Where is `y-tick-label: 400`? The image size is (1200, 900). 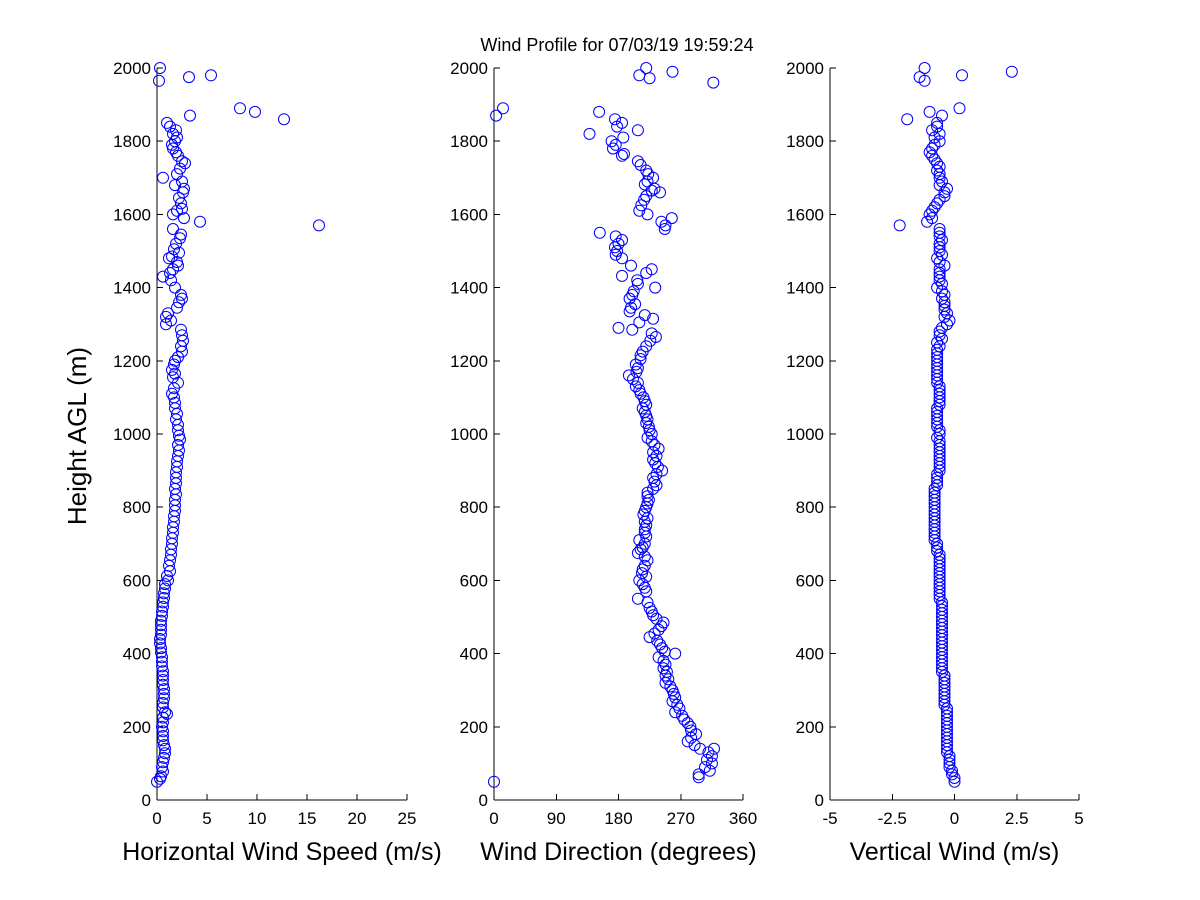 y-tick-label: 400 is located at coordinates (474, 654).